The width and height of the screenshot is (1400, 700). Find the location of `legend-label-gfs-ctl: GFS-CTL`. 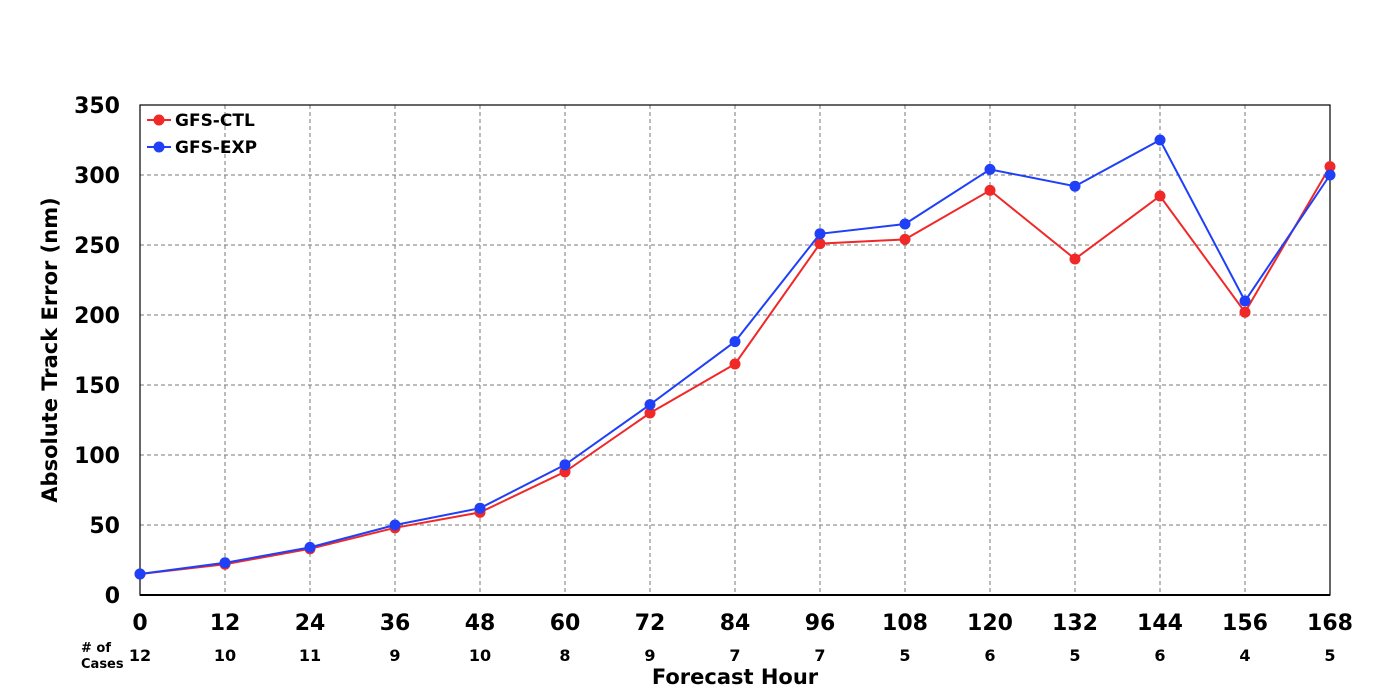

legend-label-gfs-ctl: GFS-CTL is located at coordinates (215, 121).